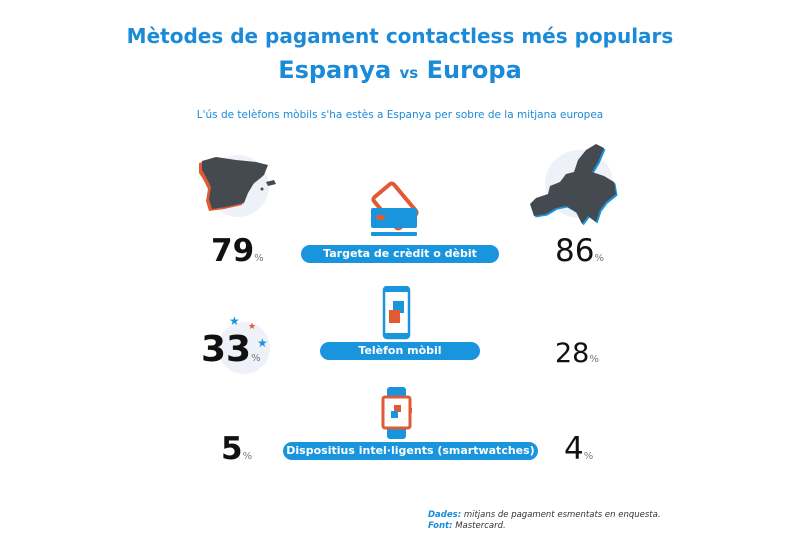 This screenshot has height=550, width=800. Describe the element at coordinates (410, 451) in the screenshot. I see `category-smartwatches: Dispositius intel·ligents (smartwatches)` at that location.